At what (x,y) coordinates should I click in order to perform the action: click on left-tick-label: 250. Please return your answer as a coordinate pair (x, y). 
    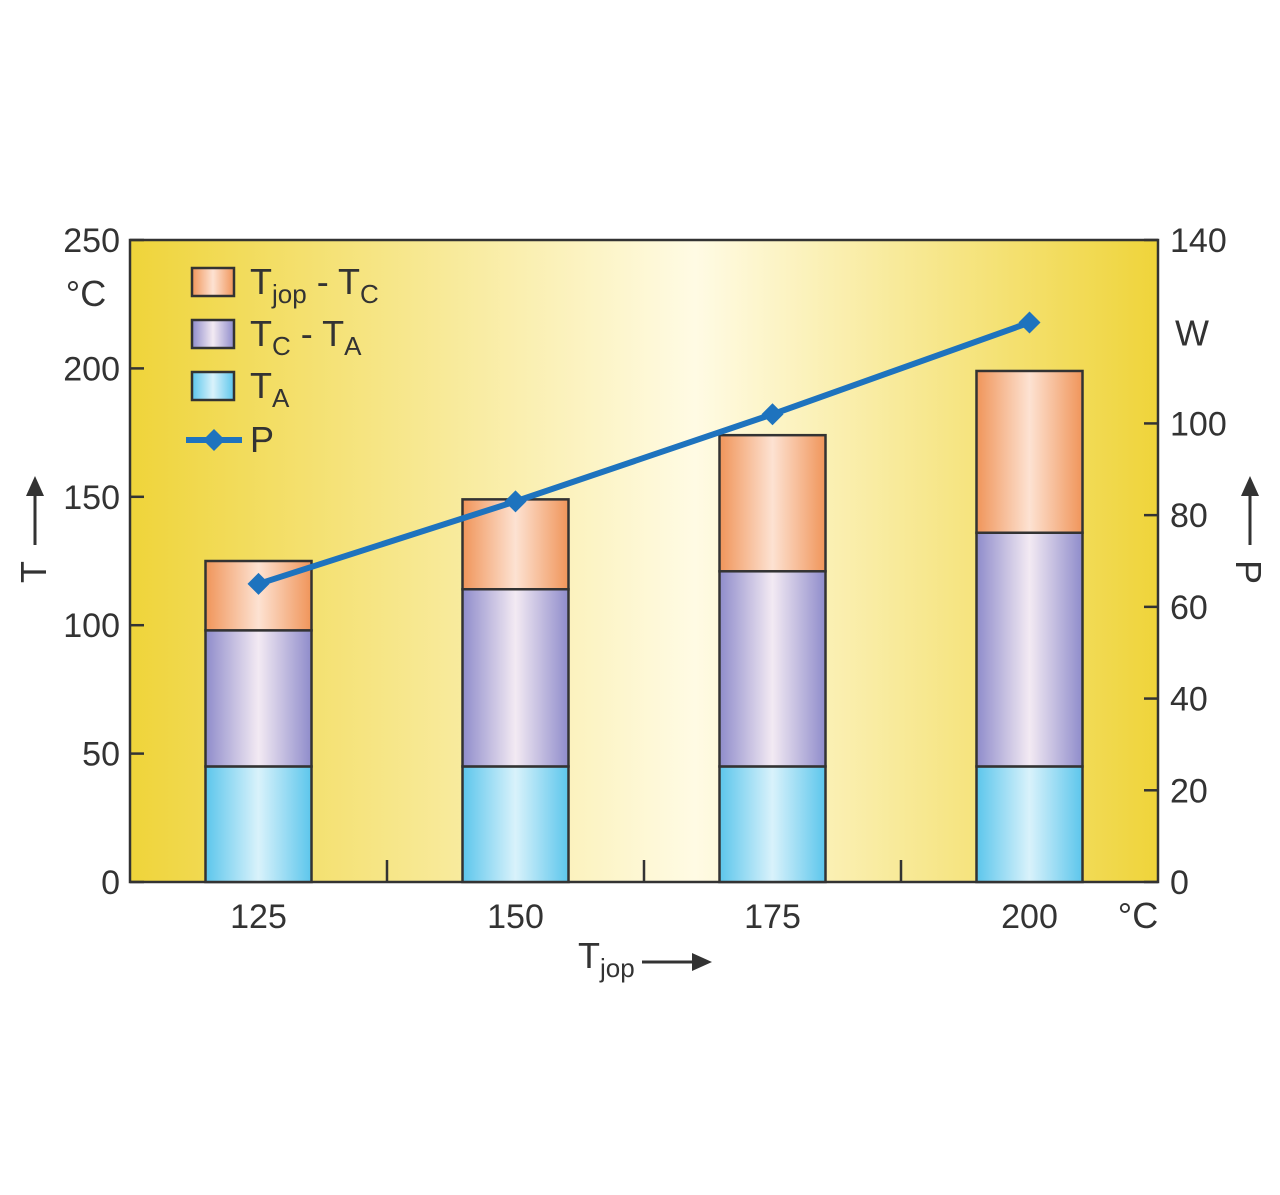
    Looking at the image, I should click on (91, 241).